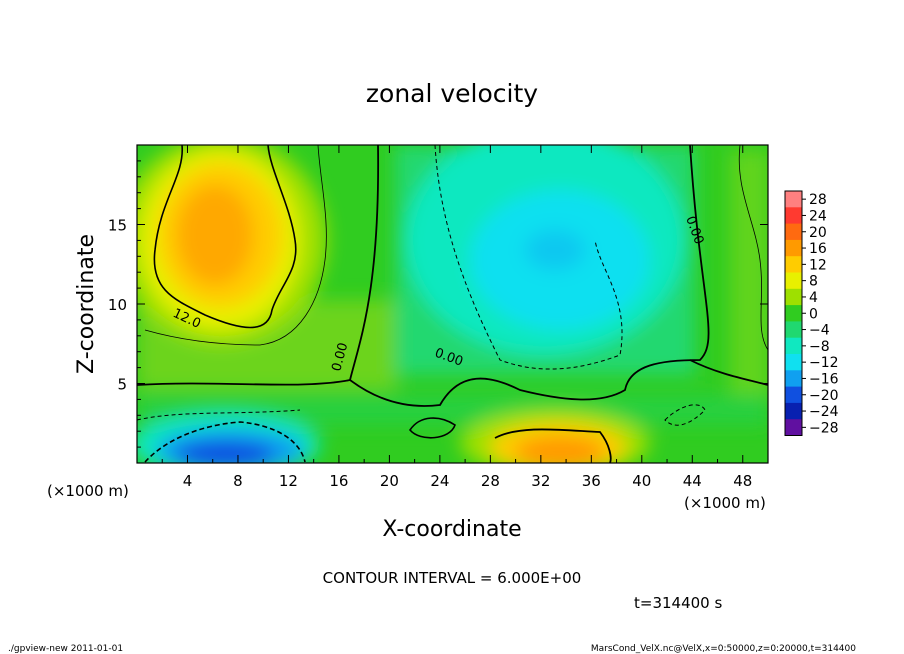  I want to click on colorbar-label: −28, so click(824, 428).